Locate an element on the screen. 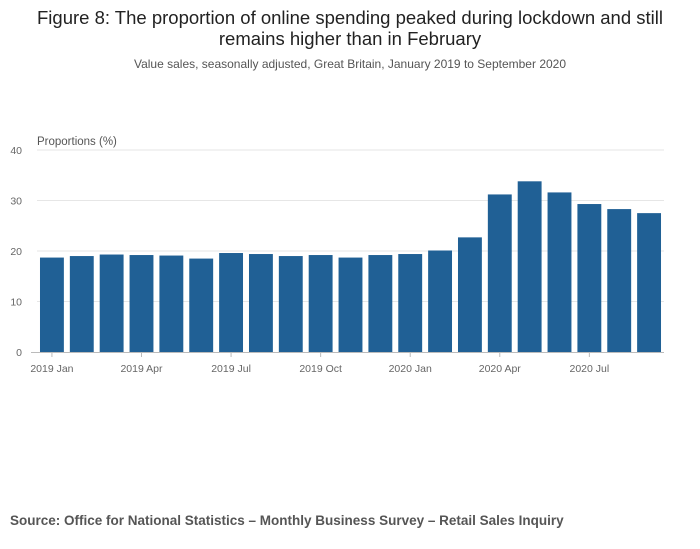 The width and height of the screenshot is (700, 549). y-axis-ticks: 0 10 20 30 40 is located at coordinates (16, 252).